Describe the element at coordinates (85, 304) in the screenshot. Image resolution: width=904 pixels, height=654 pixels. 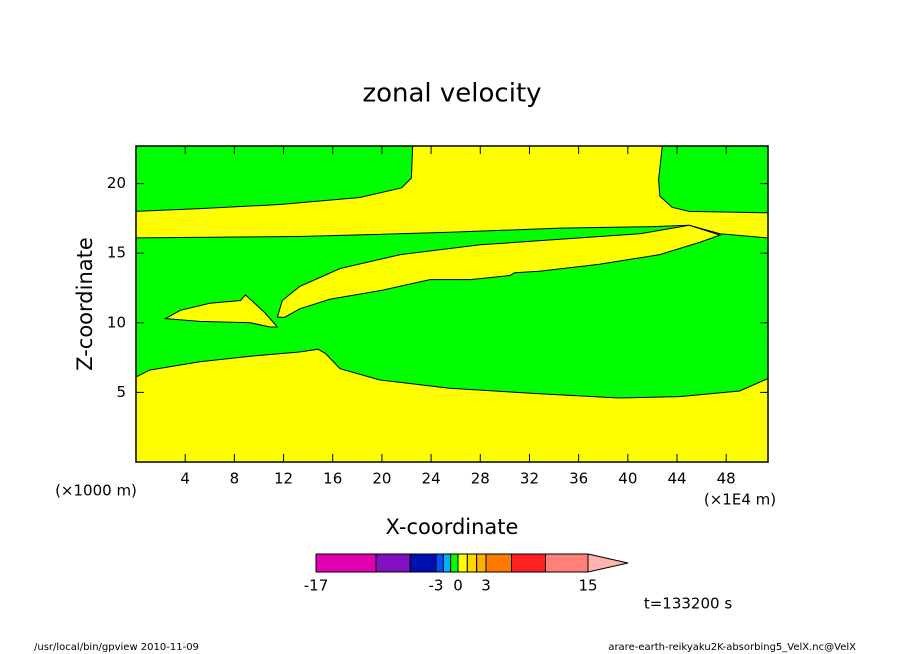
I see `y-axis-label: Z-coordinate` at that location.